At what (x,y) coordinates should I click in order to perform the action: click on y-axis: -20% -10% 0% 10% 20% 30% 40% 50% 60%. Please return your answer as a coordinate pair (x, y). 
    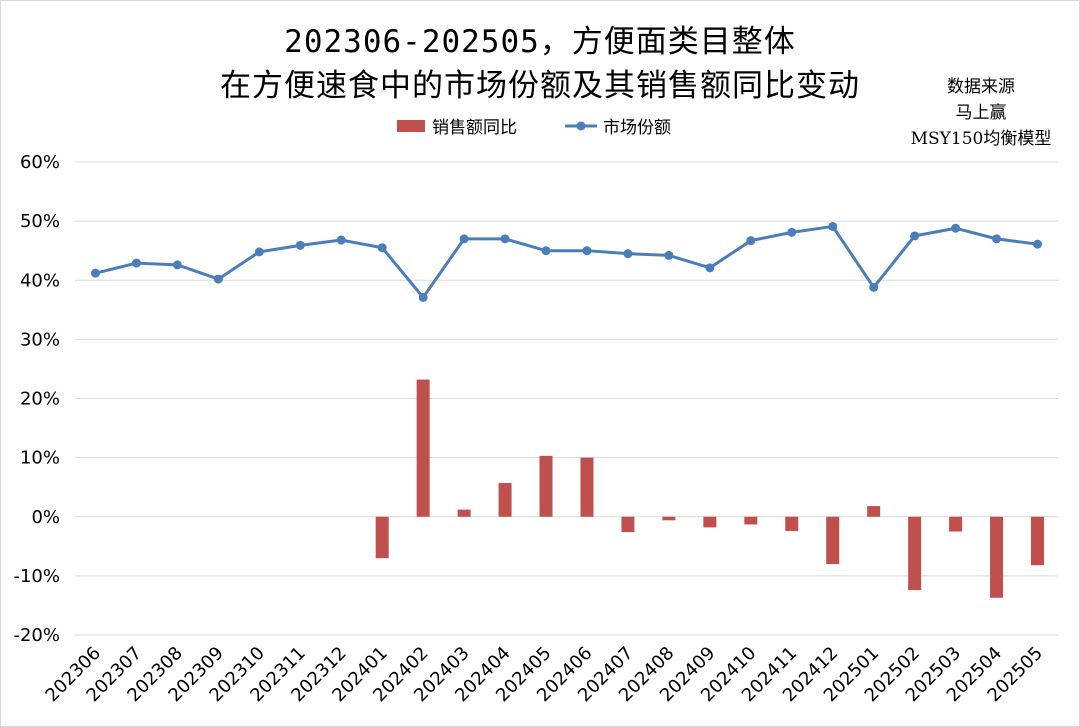
    Looking at the image, I should click on (36, 399).